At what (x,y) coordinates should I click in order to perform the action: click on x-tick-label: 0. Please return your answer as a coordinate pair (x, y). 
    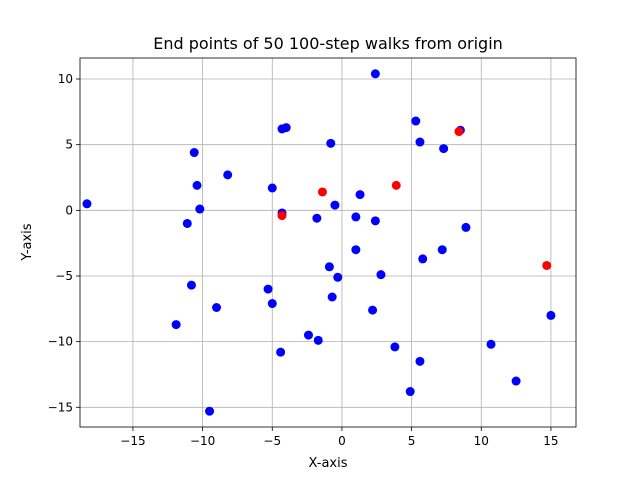
    Looking at the image, I should click on (342, 441).